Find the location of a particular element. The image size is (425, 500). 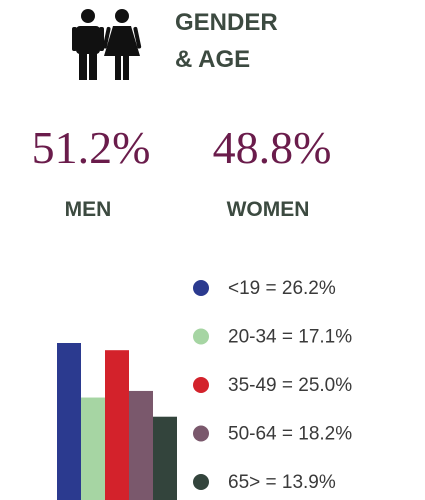

gender-icon is located at coordinates (107, 44).